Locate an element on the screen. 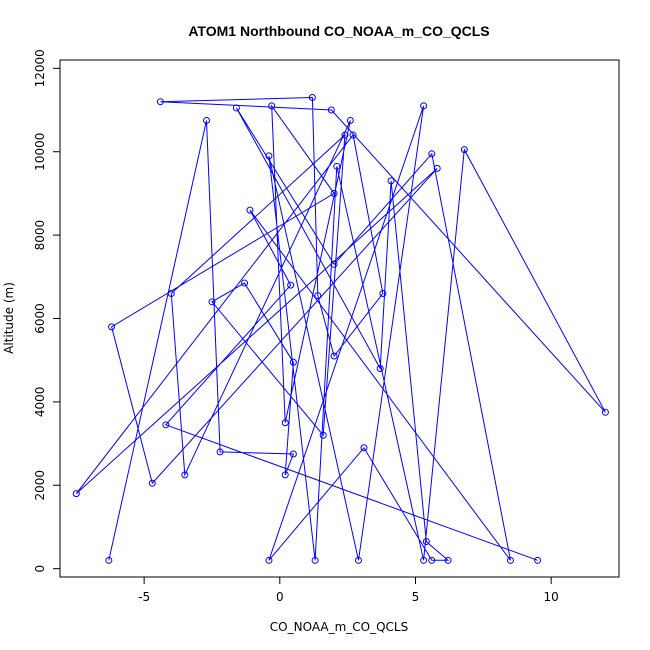 This screenshot has height=650, width=650. y-tick-label: 4000 is located at coordinates (40, 402).